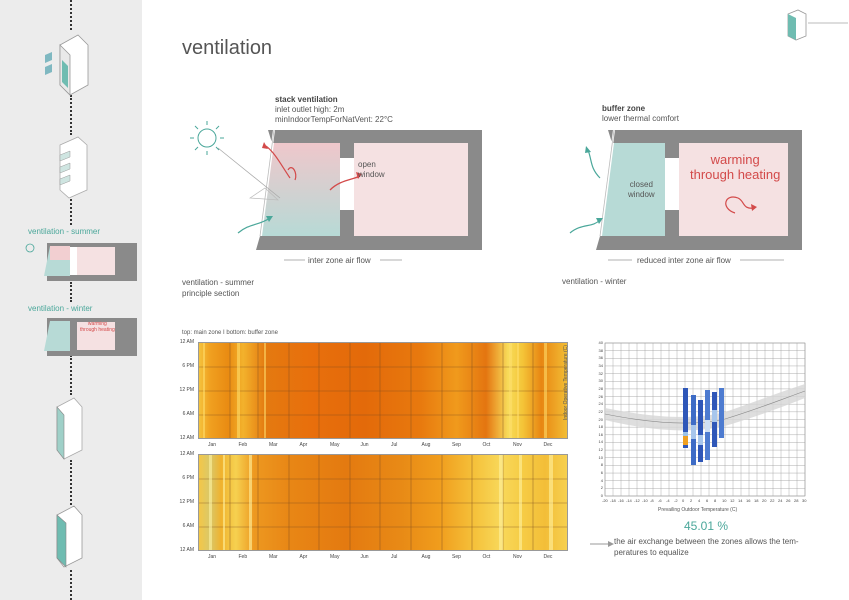 This screenshot has height=600, width=849. What do you see at coordinates (64, 231) in the screenshot?
I see `sidebar-label-summer: ventilation - summer` at bounding box center [64, 231].